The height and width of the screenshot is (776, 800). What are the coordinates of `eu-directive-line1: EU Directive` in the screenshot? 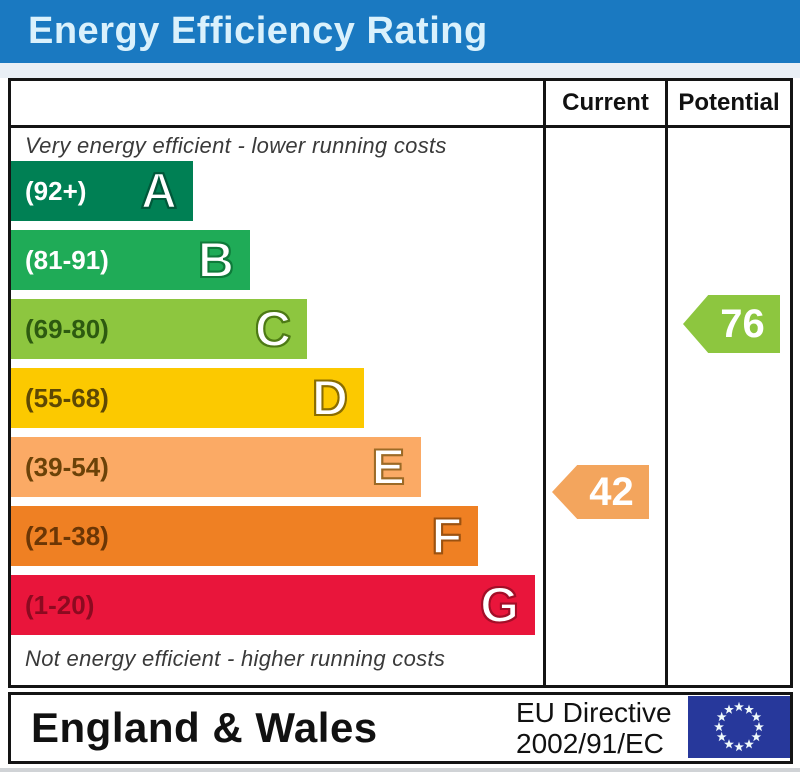 It's located at (594, 712).